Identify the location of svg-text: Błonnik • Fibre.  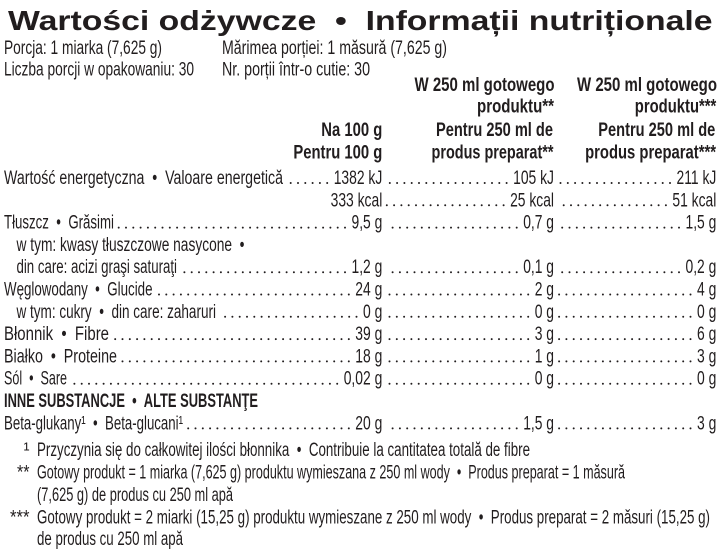
(56, 334).